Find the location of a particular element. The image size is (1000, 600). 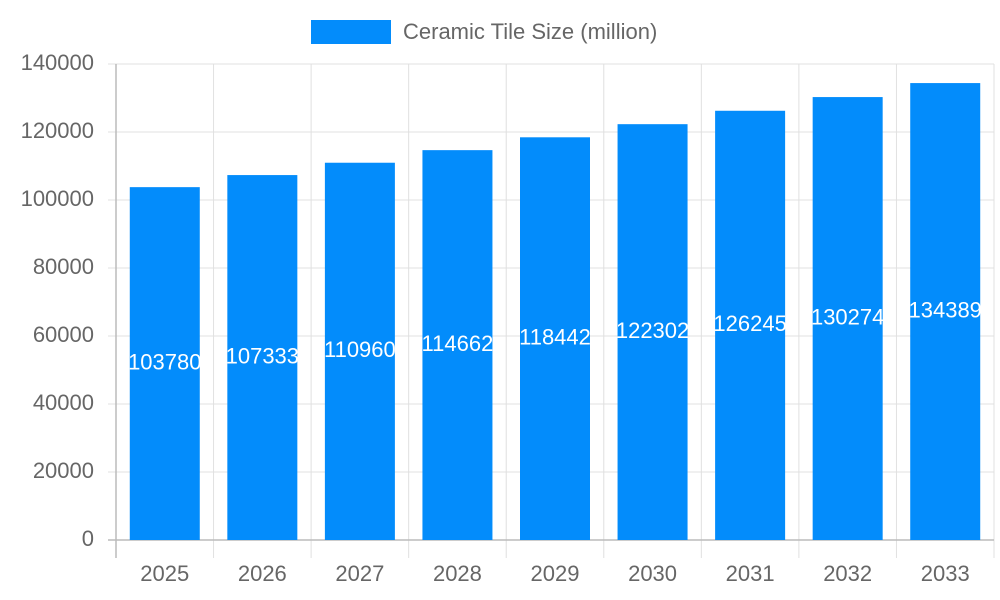

value-label: 134389 is located at coordinates (945, 309).